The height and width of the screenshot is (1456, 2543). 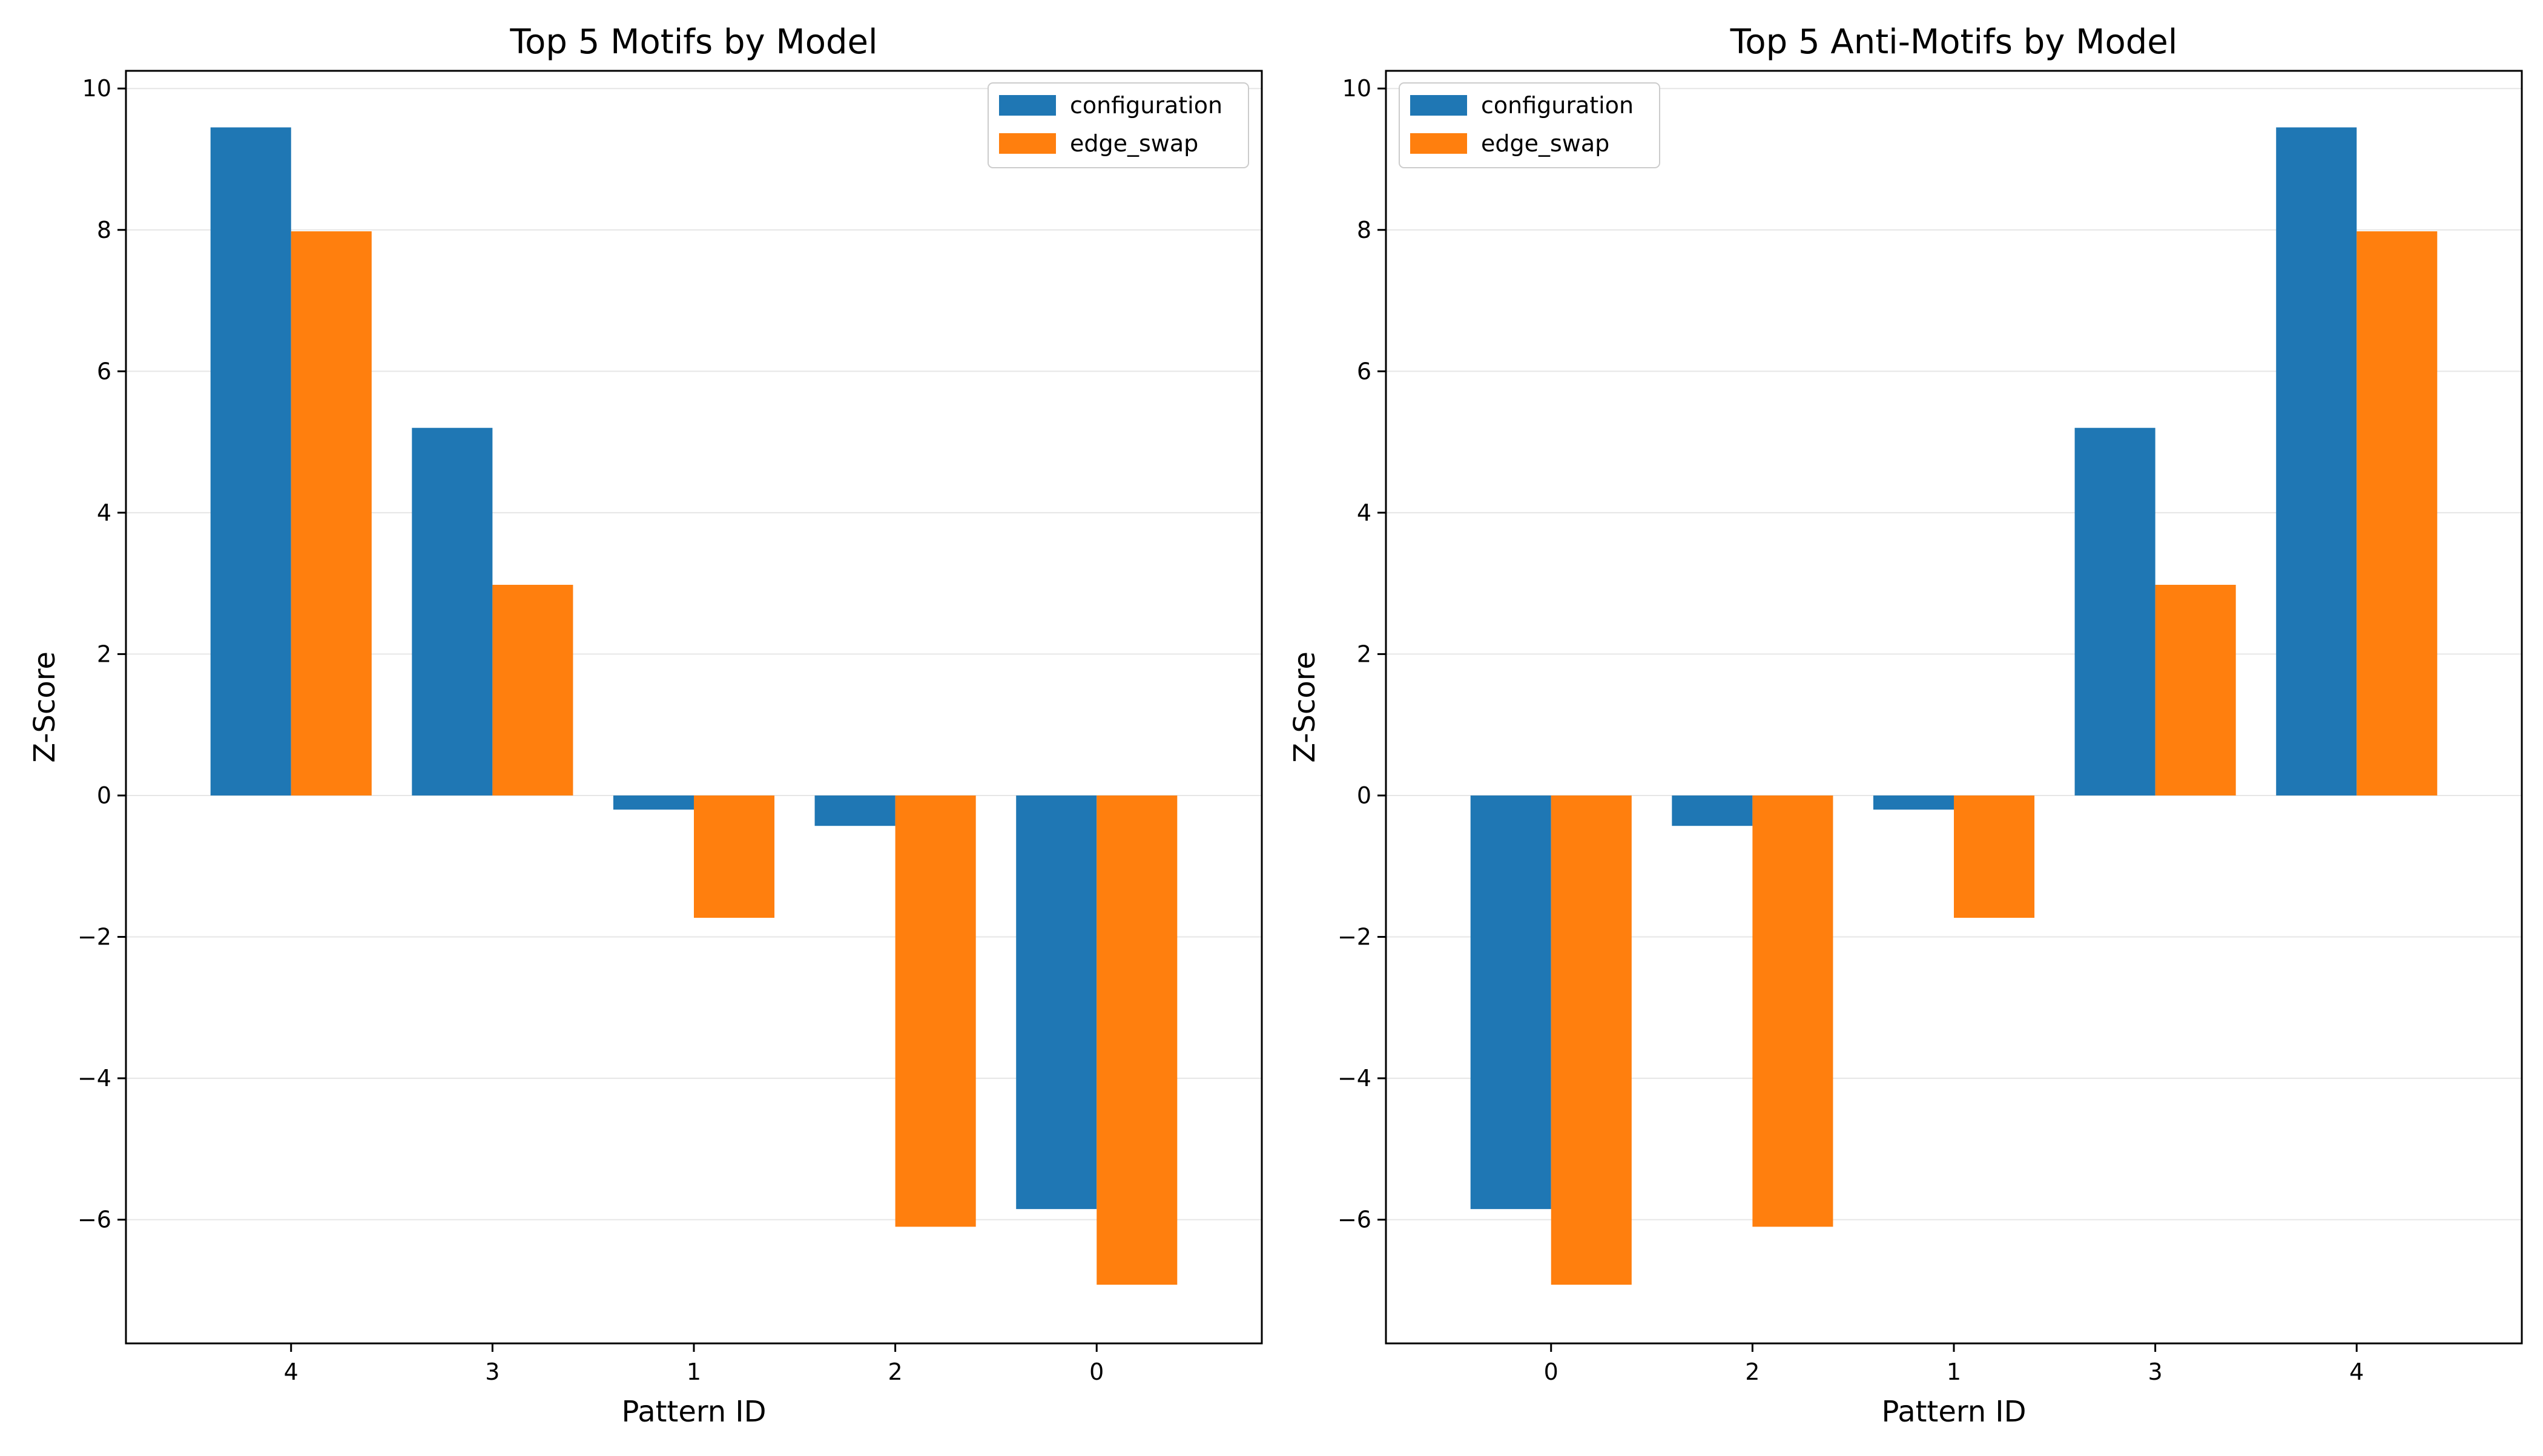 What do you see at coordinates (693, 42) in the screenshot?
I see `chart-title: Top 5 Motifs by Model` at bounding box center [693, 42].